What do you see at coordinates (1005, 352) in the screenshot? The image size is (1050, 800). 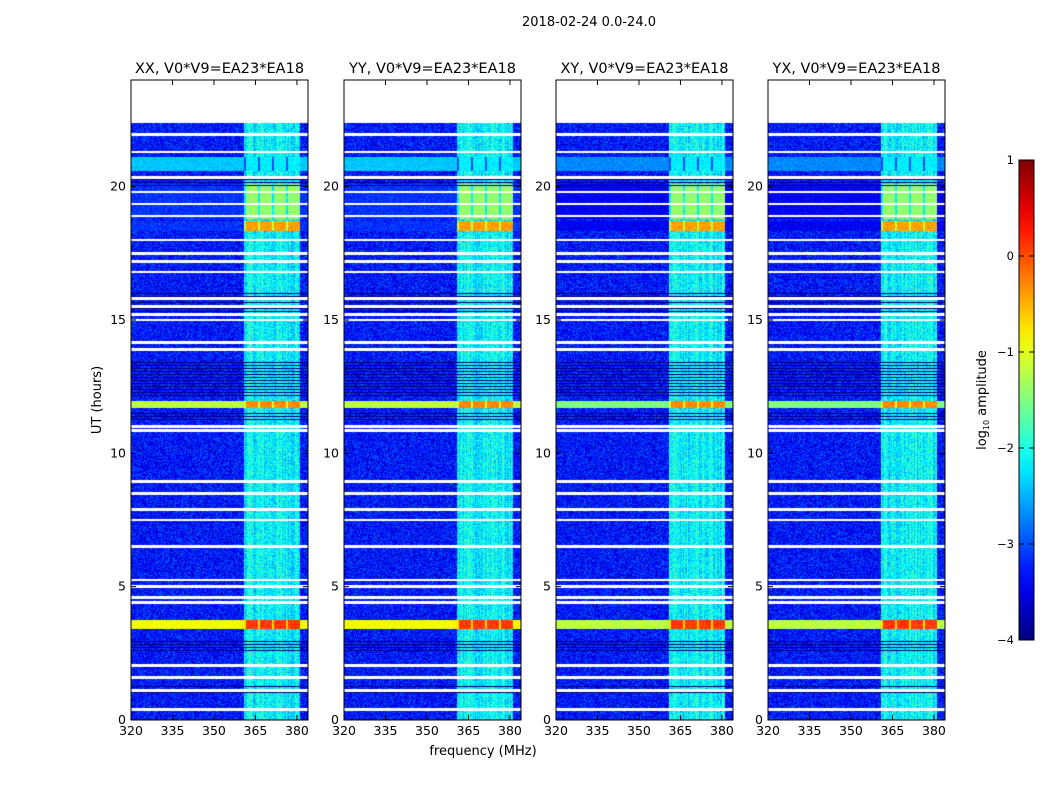 I see `colorbar-tick-label: −1` at bounding box center [1005, 352].